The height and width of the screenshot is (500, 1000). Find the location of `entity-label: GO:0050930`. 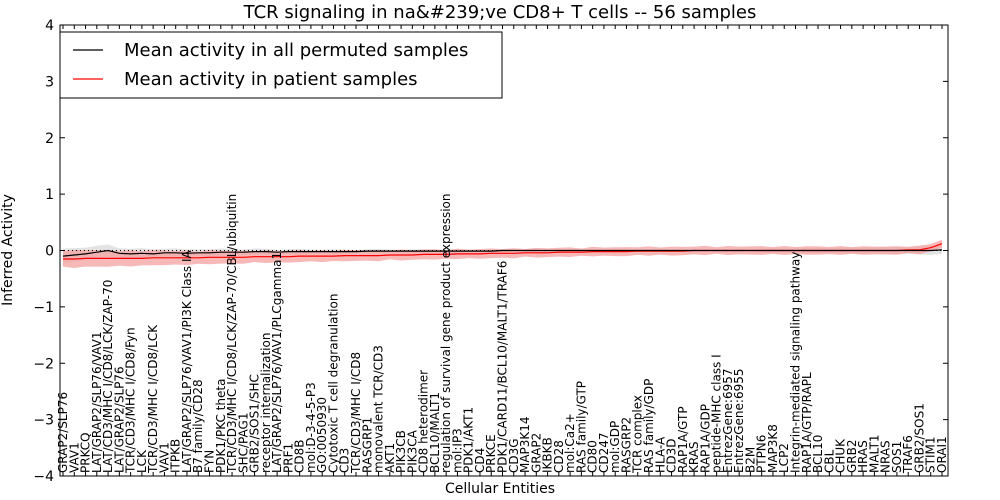

entity-label: GO:0050930 is located at coordinates (322, 435).